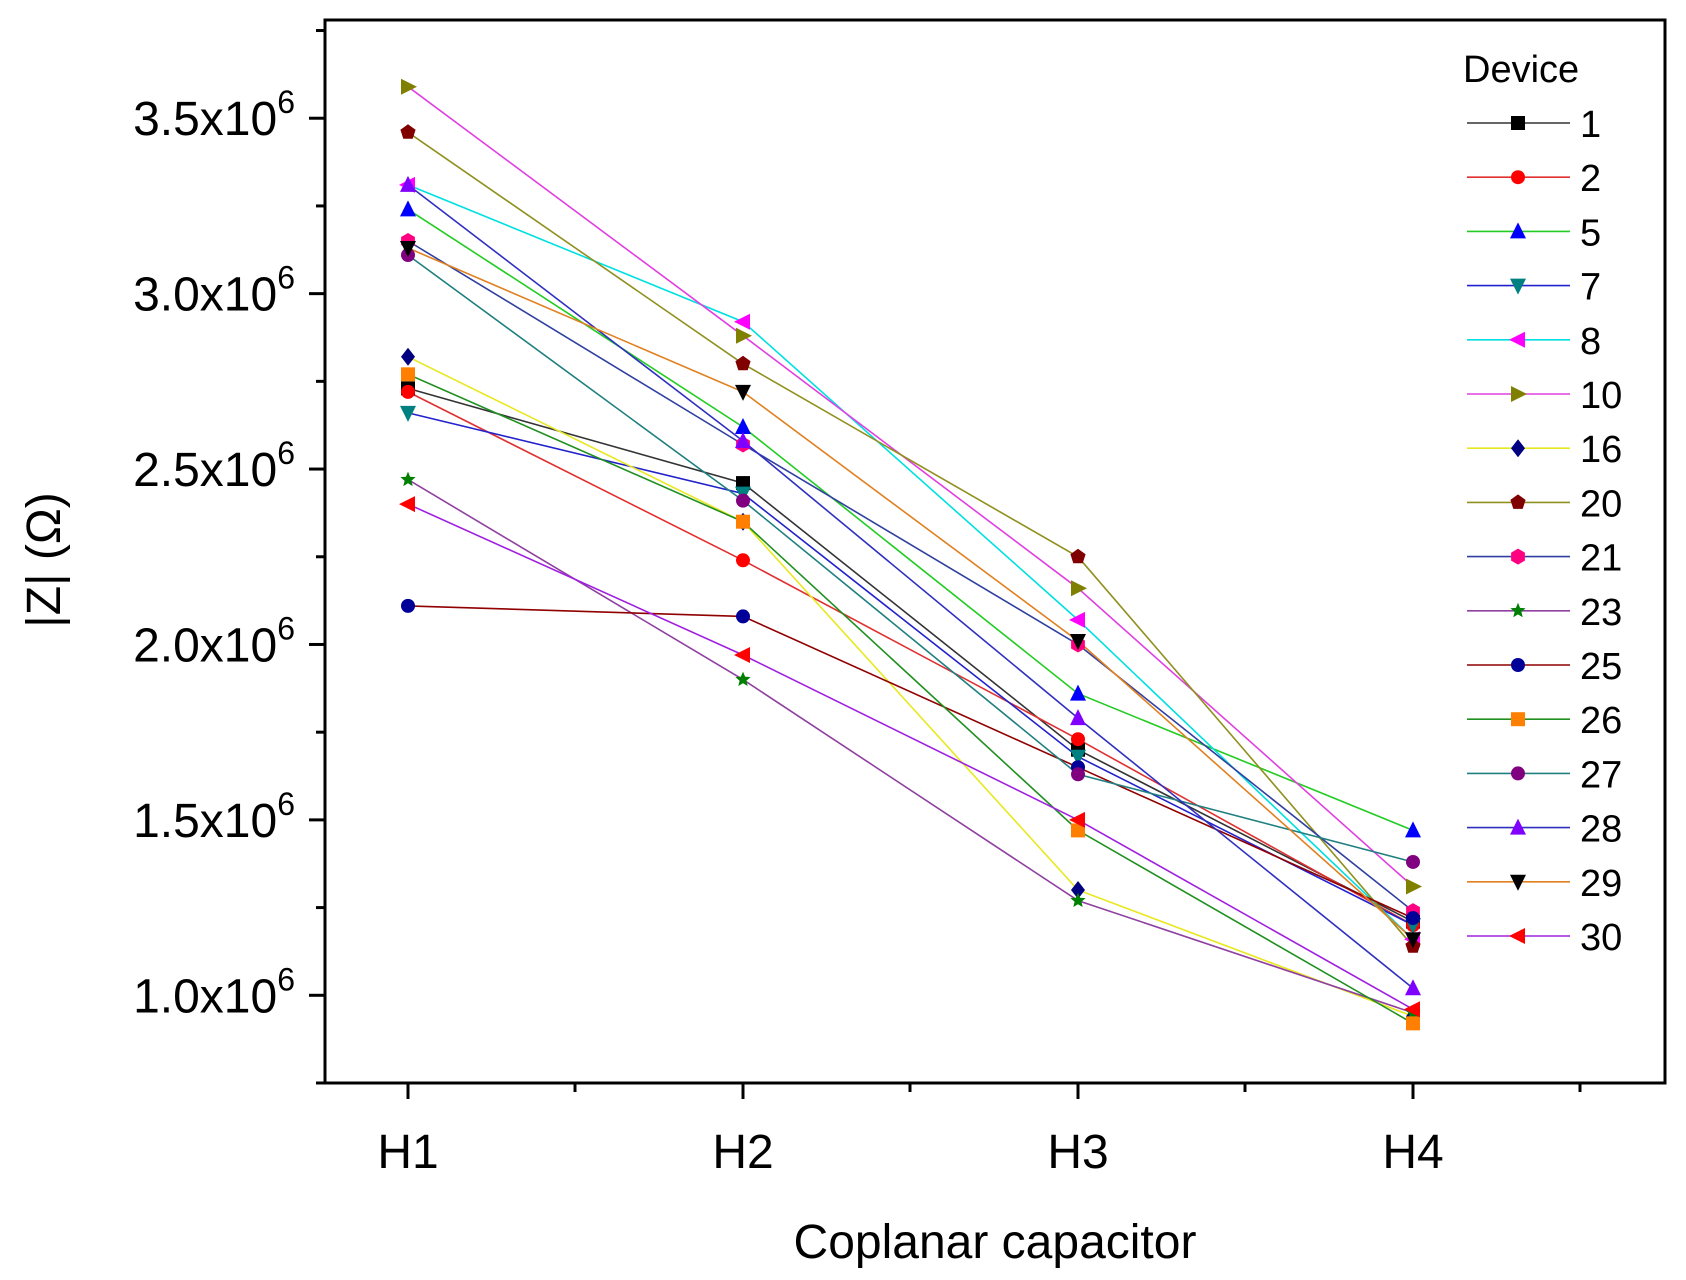  Describe the element at coordinates (1521, 70) in the screenshot. I see `legend-title: Device` at that location.